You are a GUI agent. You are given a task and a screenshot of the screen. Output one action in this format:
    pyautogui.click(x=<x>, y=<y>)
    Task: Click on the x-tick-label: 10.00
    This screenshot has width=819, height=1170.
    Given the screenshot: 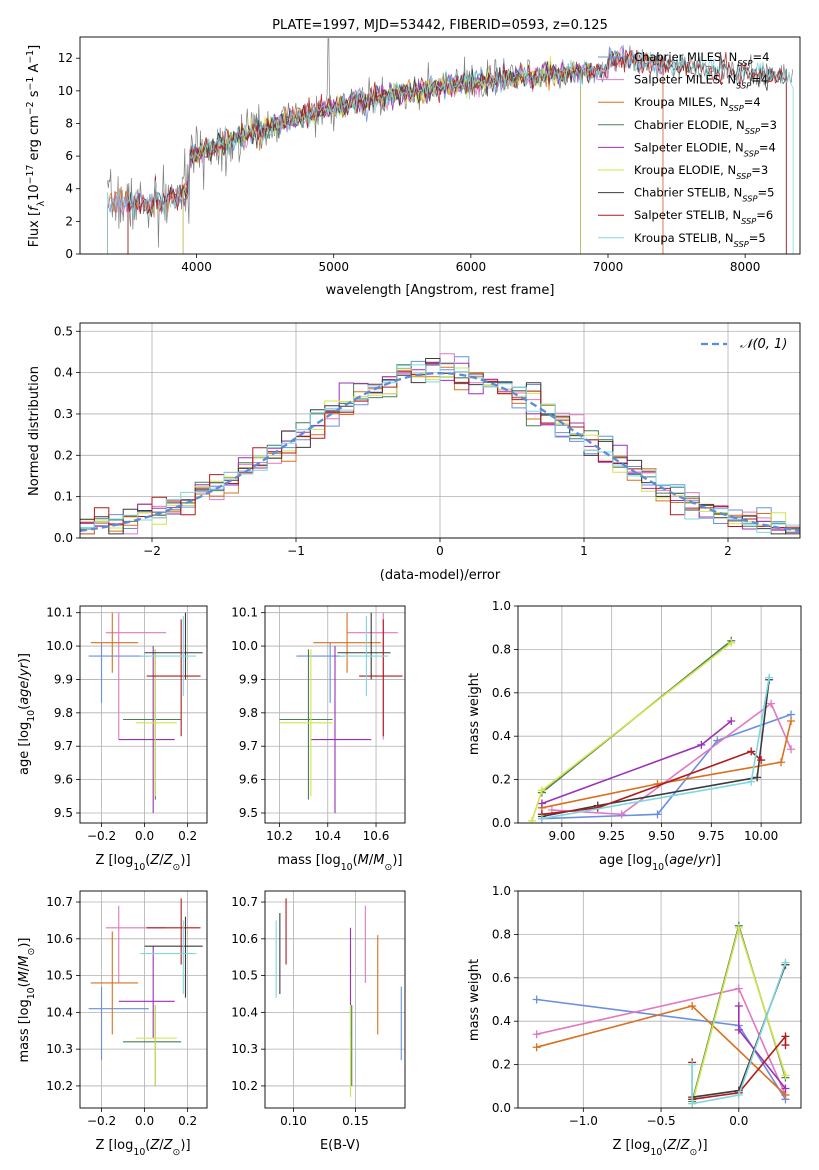 What is the action you would take?
    pyautogui.click(x=761, y=836)
    